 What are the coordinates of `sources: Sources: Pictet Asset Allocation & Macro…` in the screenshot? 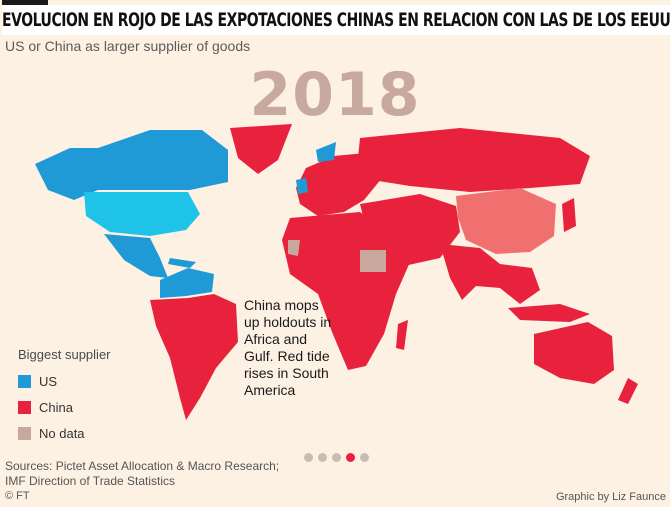 It's located at (142, 474).